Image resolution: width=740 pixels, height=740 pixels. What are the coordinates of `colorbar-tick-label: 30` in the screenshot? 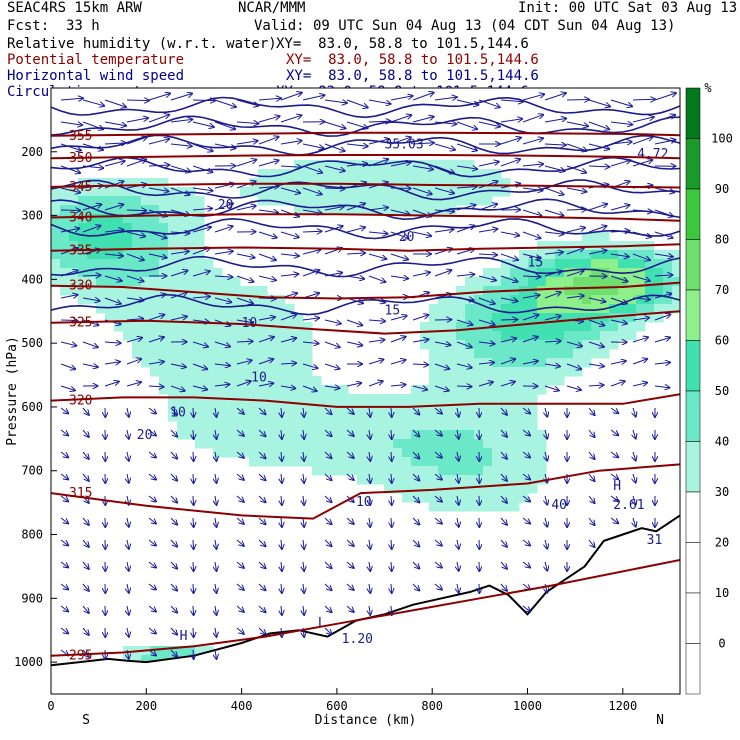 It's located at (722, 492).